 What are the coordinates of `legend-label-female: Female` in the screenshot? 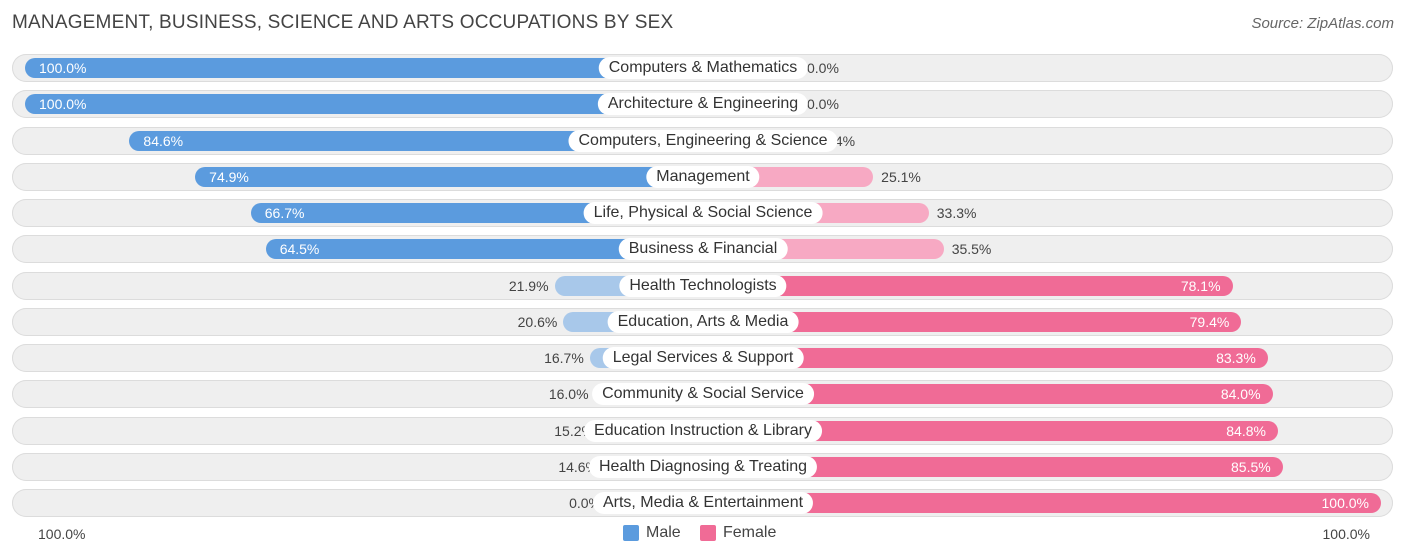 It's located at (750, 532).